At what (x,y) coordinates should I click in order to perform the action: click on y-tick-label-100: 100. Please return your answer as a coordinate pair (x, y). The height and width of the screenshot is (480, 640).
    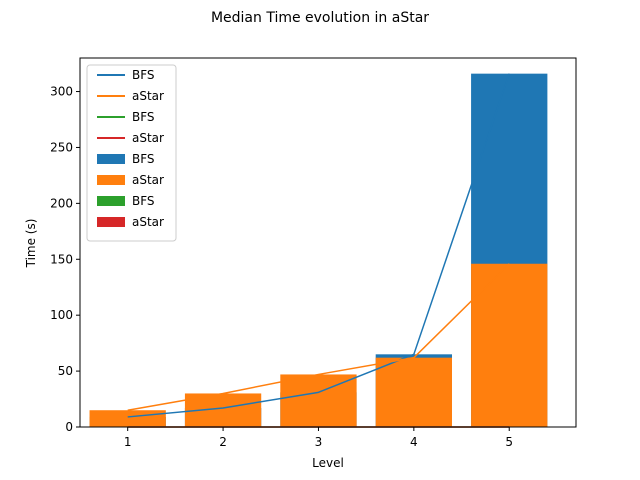
    Looking at the image, I should click on (61, 315).